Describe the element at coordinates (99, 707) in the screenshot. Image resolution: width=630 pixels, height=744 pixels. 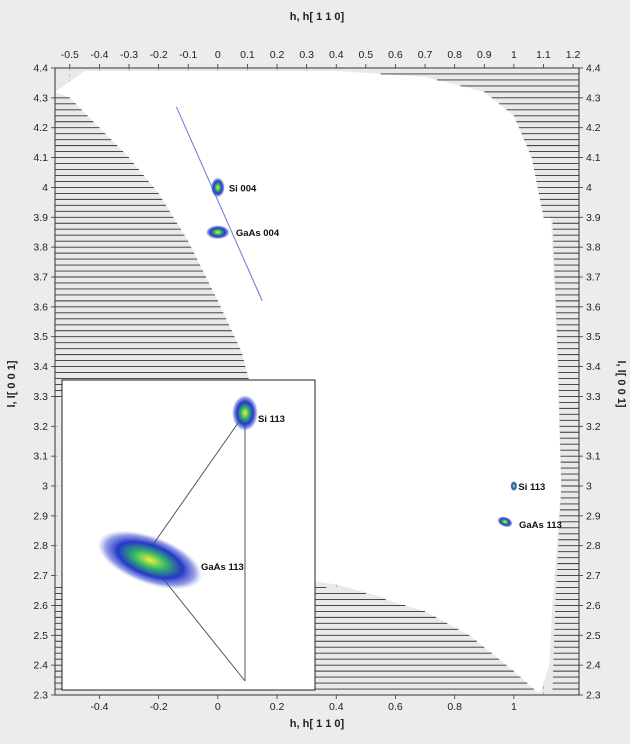
I see `bottom-tick-label-0: -0.4` at that location.